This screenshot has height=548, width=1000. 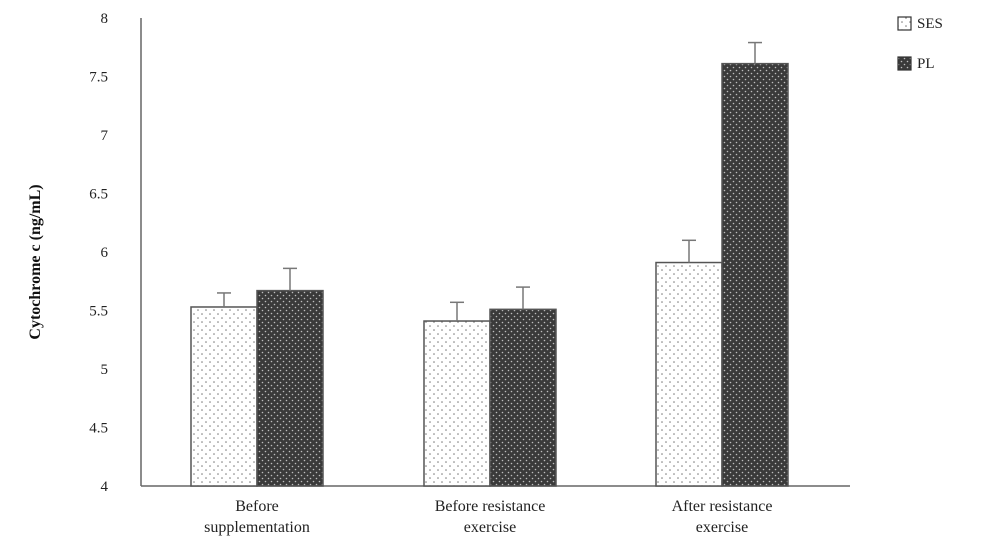 What do you see at coordinates (105, 370) in the screenshot?
I see `y-tick-label: 5` at bounding box center [105, 370].